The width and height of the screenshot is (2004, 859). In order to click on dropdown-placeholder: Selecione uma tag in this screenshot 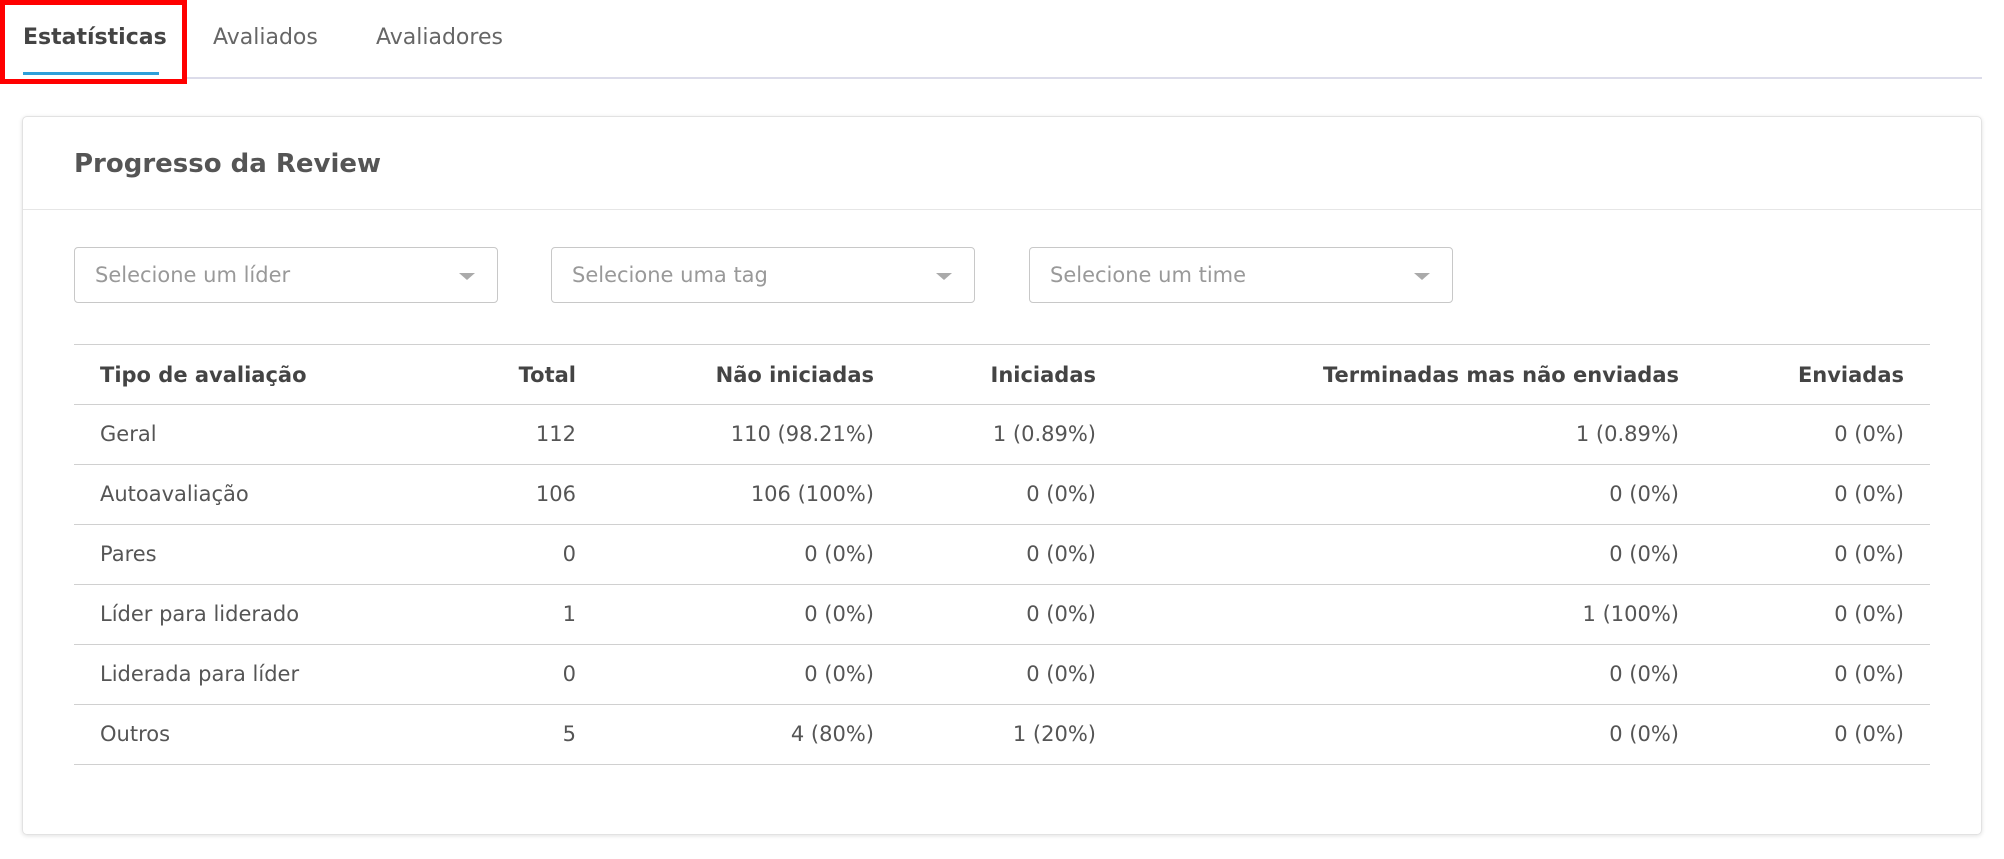, I will do `click(670, 275)`.